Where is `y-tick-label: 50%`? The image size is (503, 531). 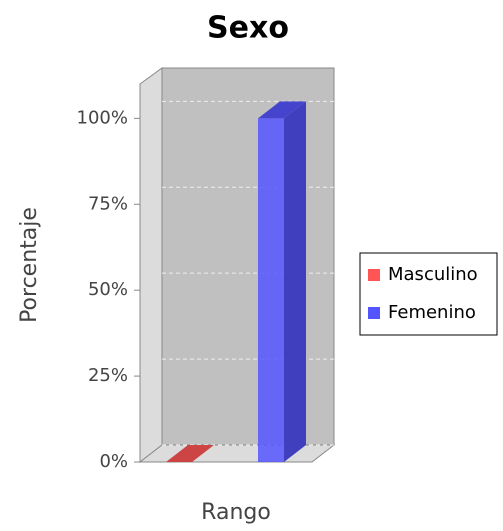 y-tick-label: 50% is located at coordinates (108, 289).